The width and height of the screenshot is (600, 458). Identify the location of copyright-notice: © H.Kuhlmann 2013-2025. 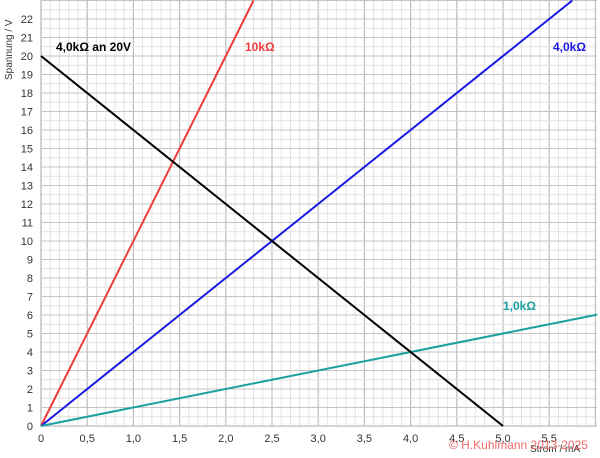
(518, 445).